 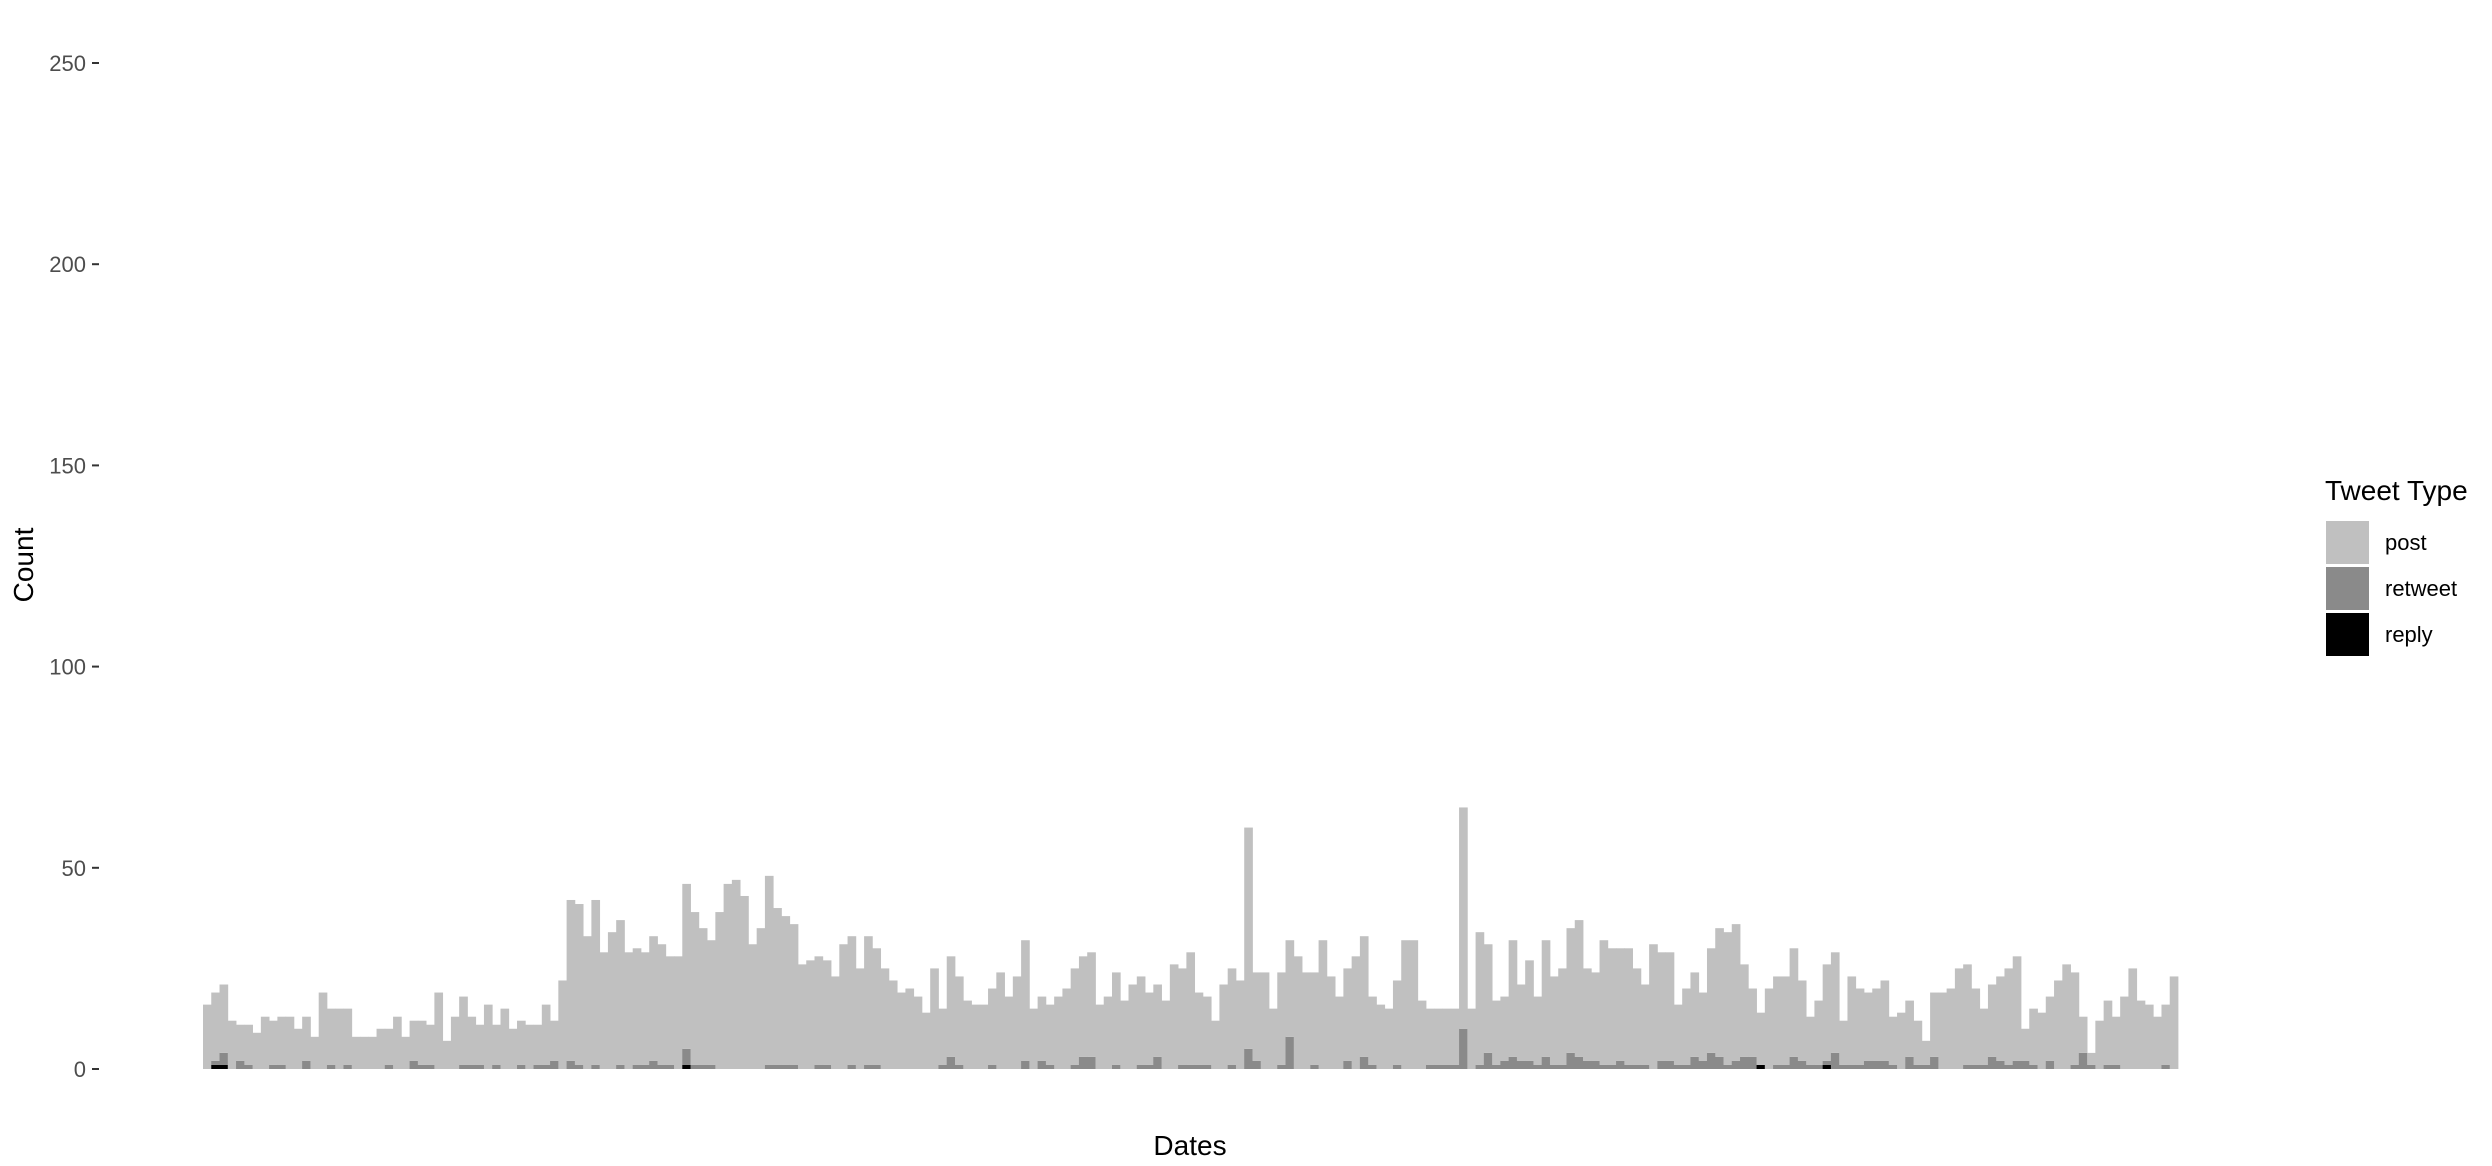 What do you see at coordinates (67, 264) in the screenshot?
I see `y-tick-label: 200` at bounding box center [67, 264].